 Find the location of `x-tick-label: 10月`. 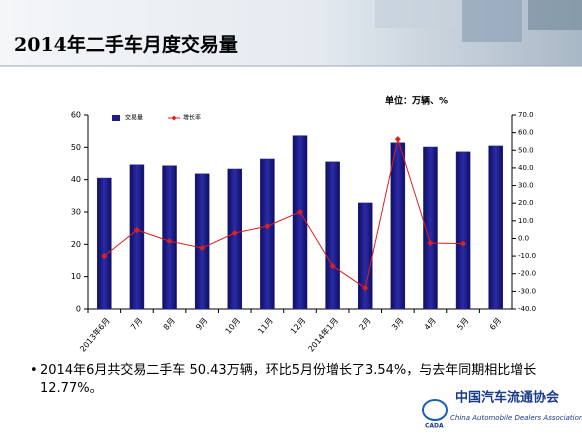

x-tick-label: 10月 is located at coordinates (233, 326).